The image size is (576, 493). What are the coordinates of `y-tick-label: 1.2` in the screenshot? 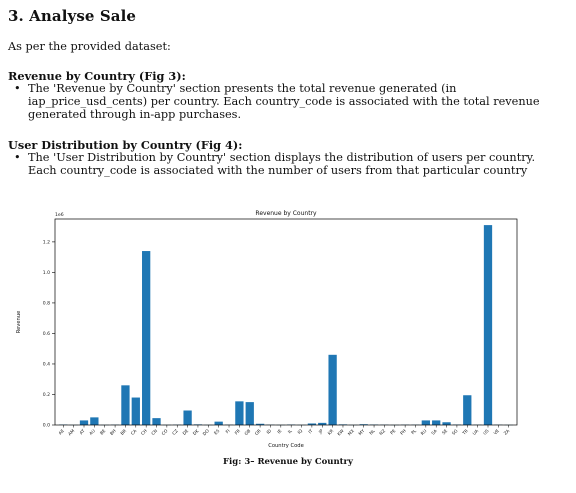 It's located at (46, 243).